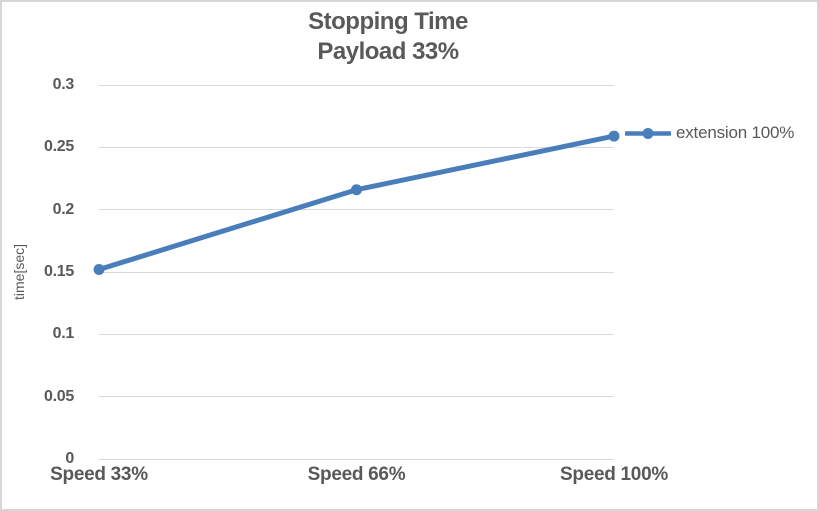 The width and height of the screenshot is (819, 511). Describe the element at coordinates (99, 474) in the screenshot. I see `x-tick-label: Speed 33%` at that location.